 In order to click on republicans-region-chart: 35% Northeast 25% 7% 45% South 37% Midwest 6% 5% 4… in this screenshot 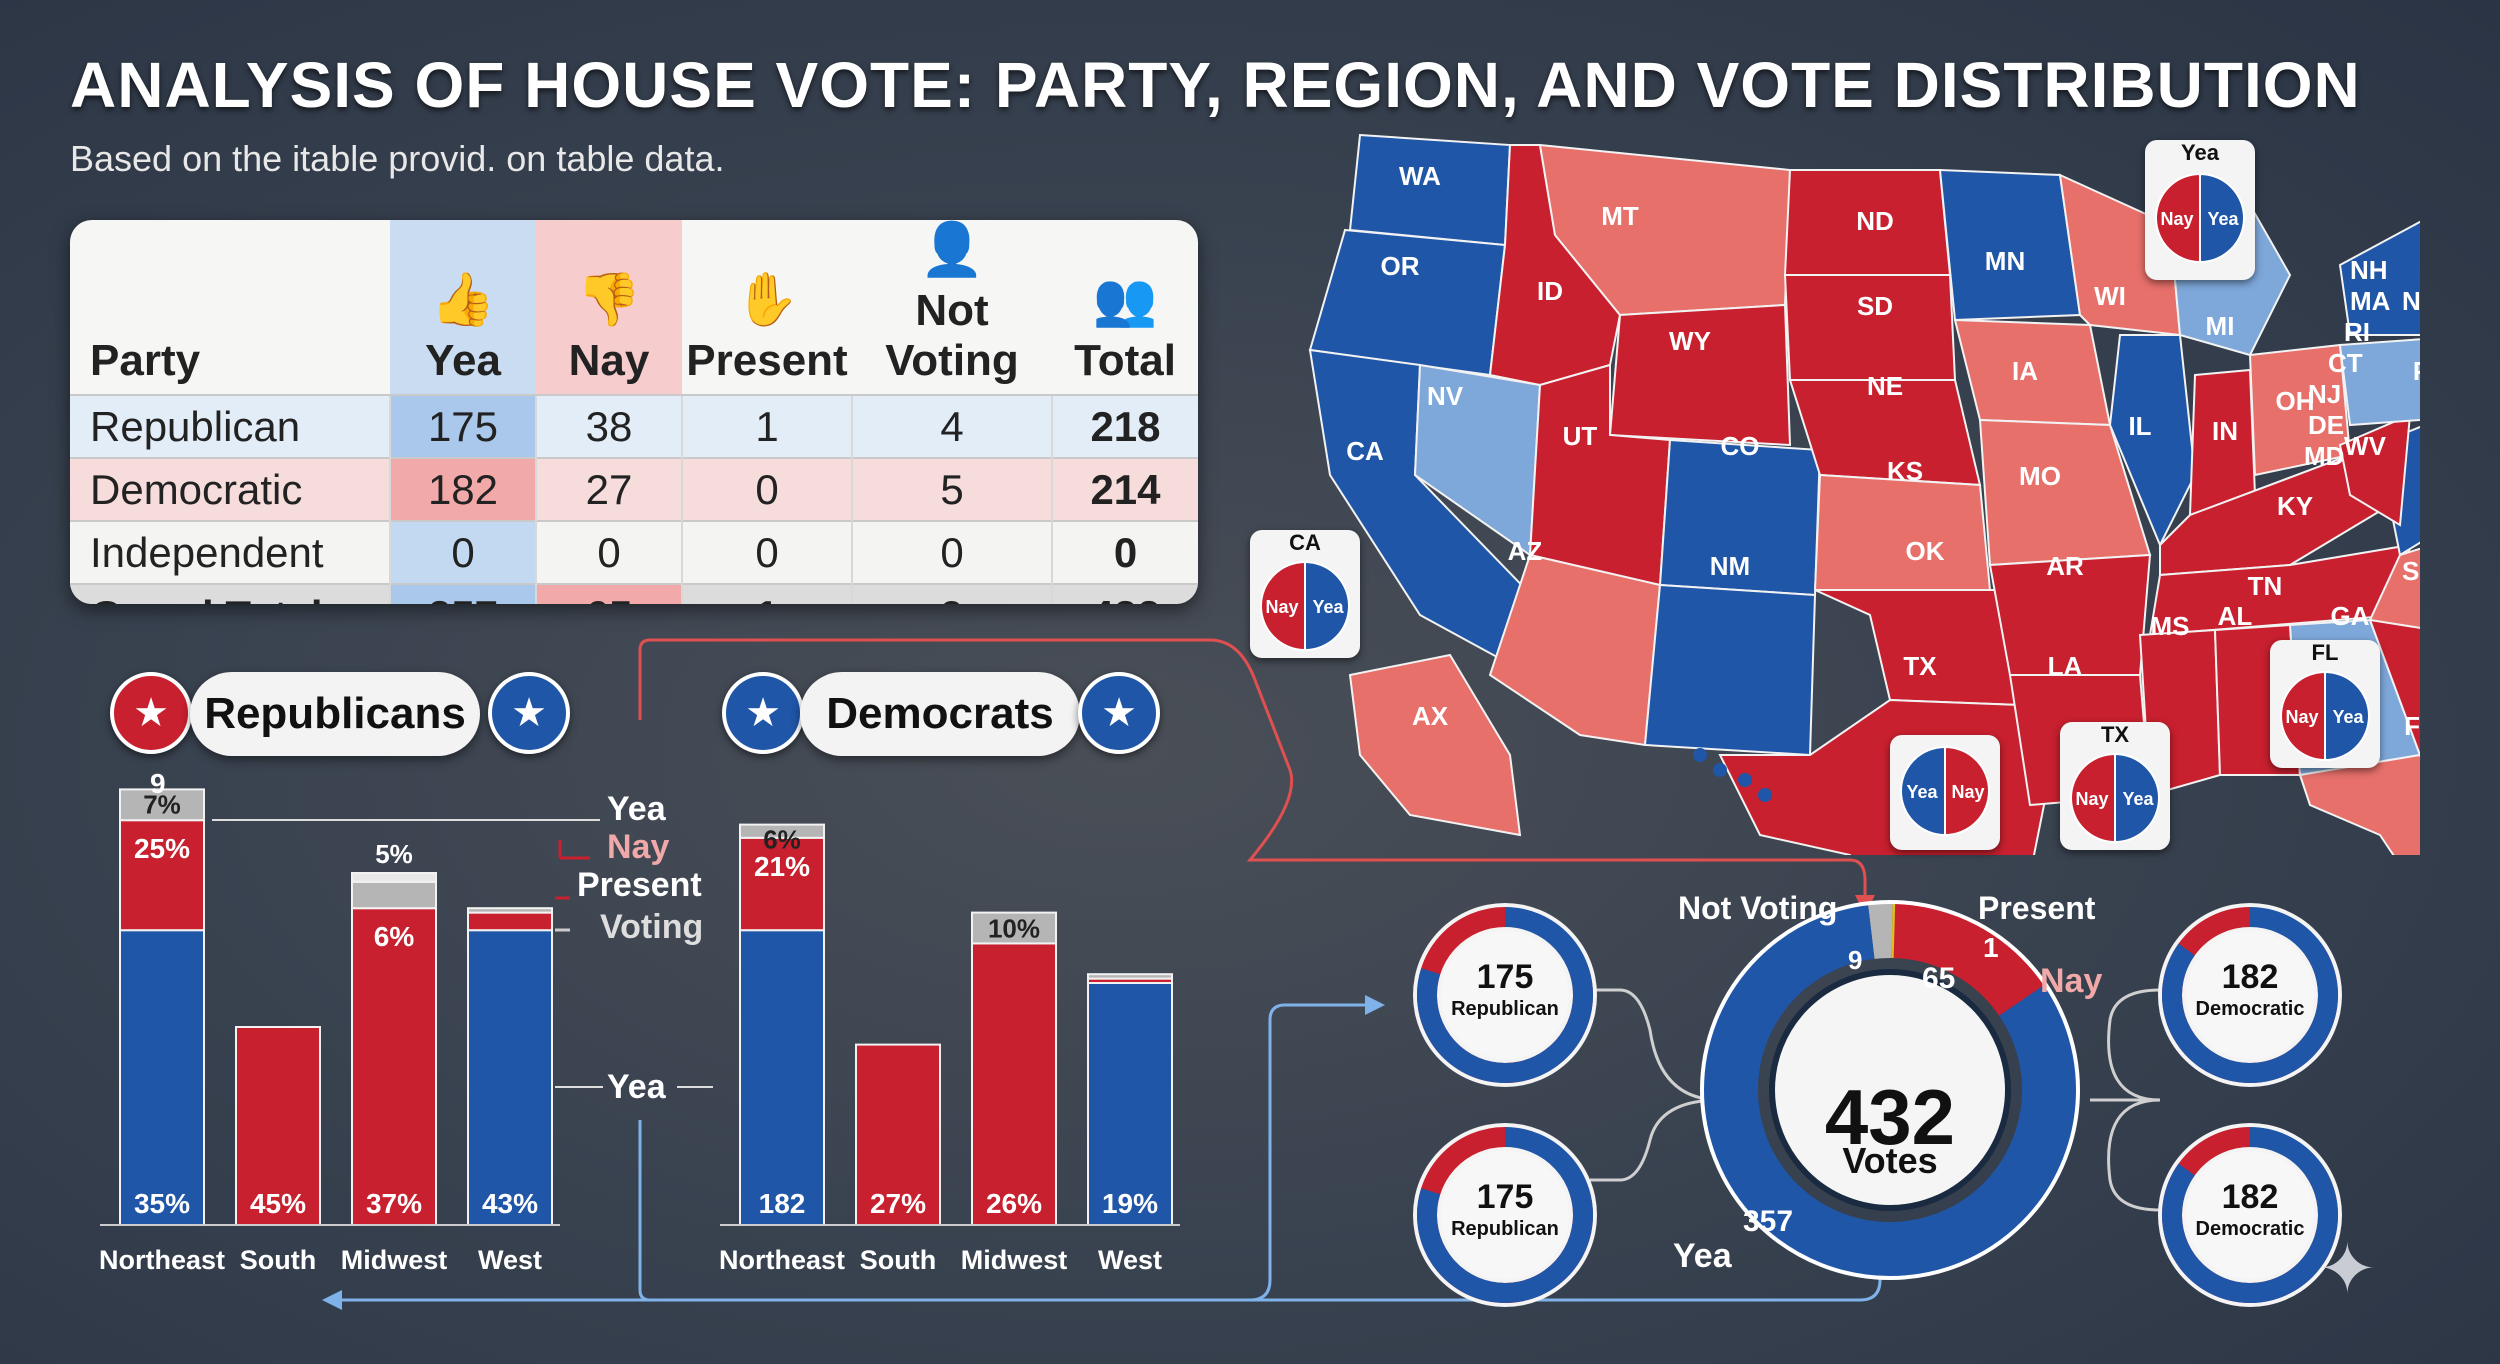, I will do `click(329, 1031)`.